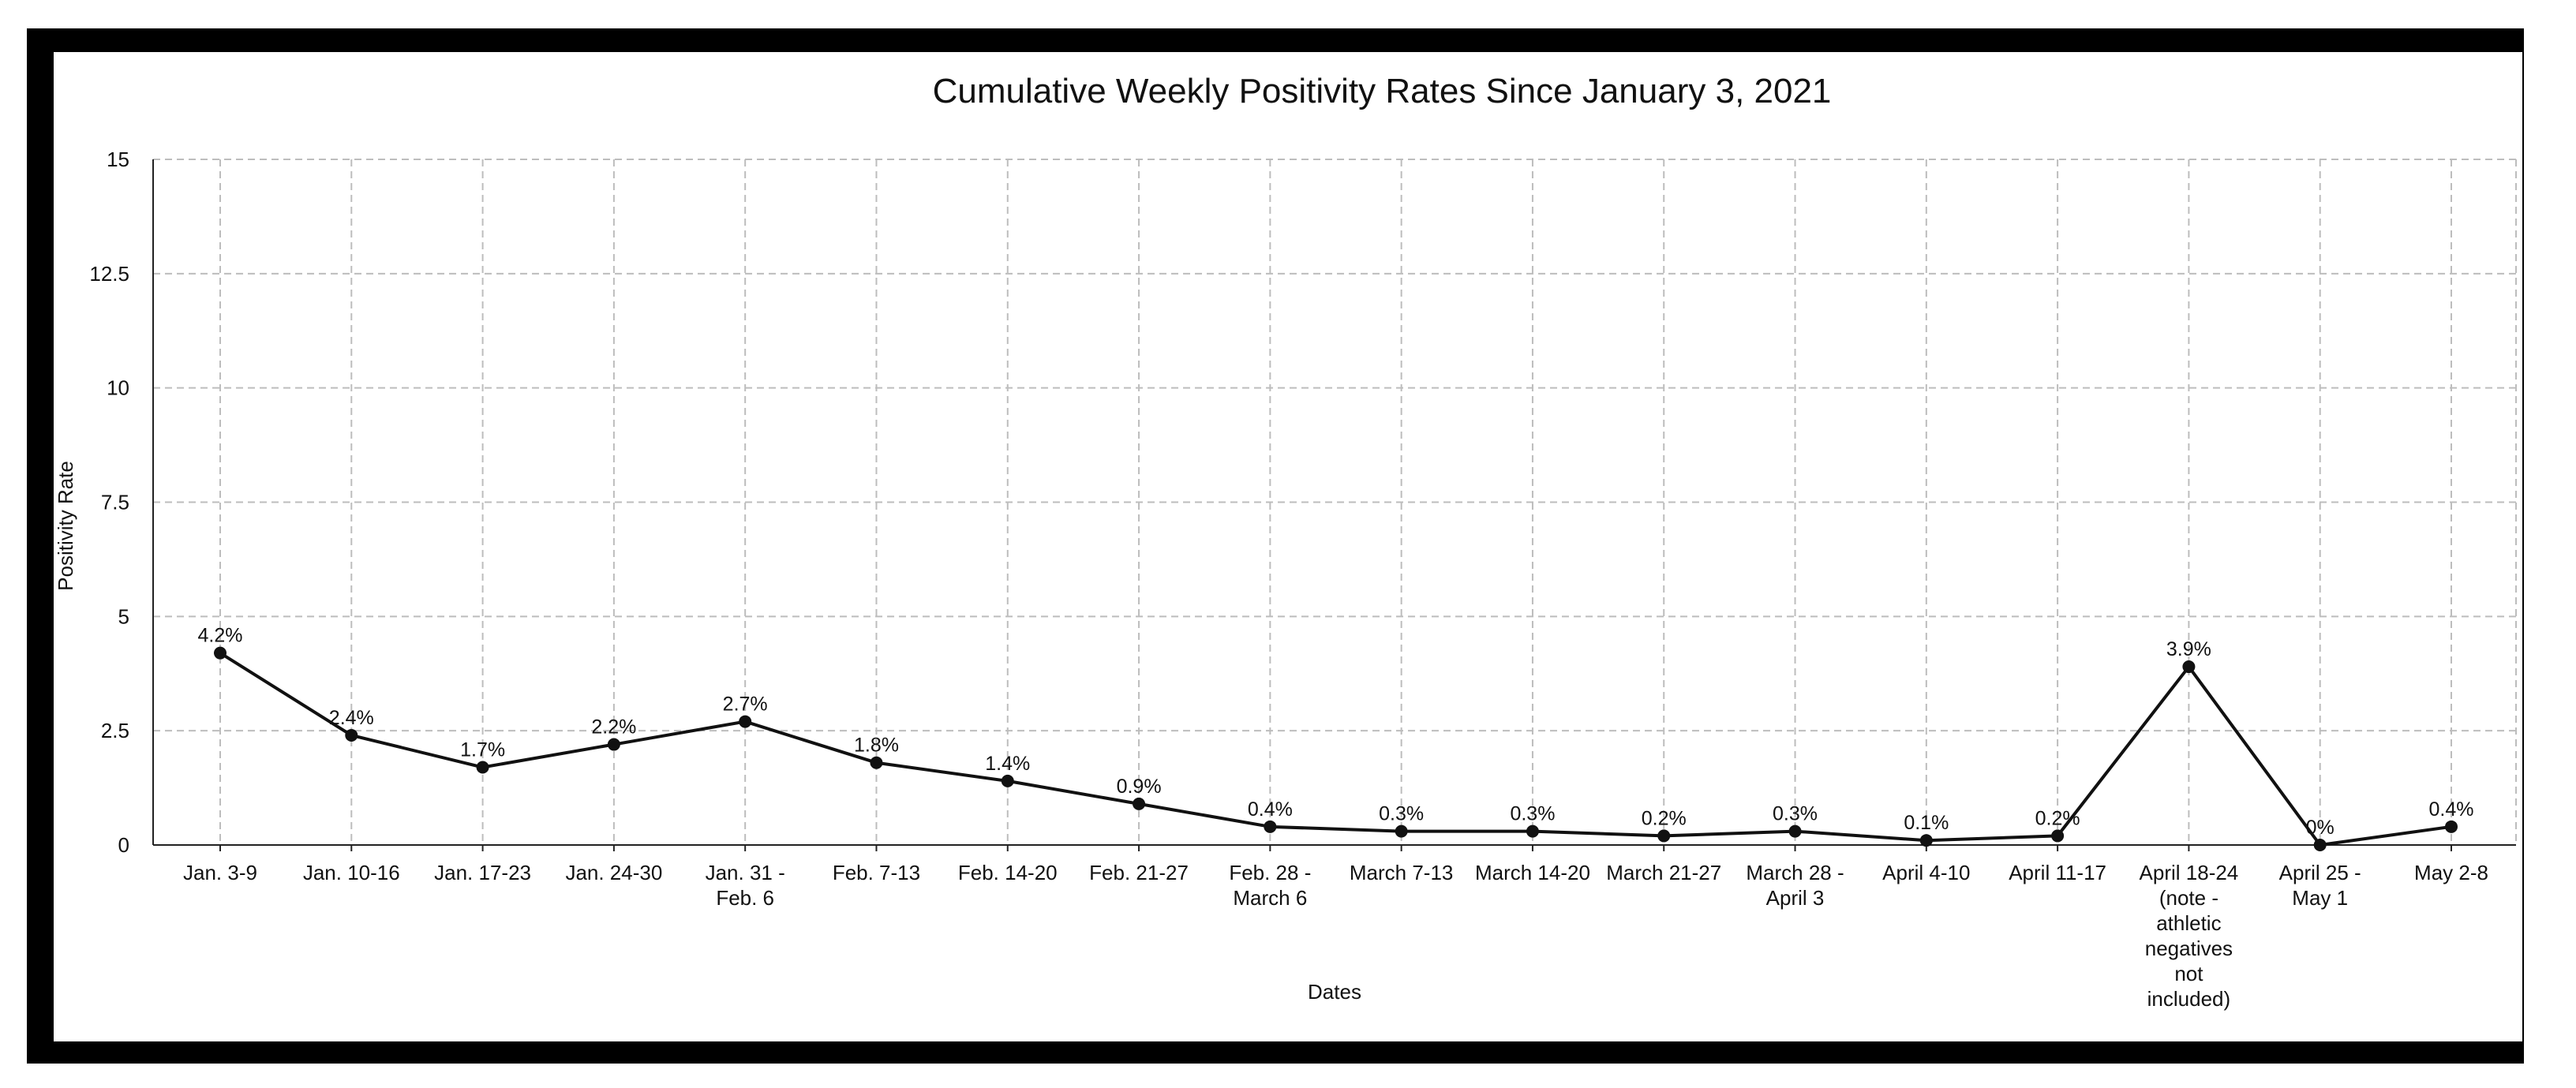  I want to click on data-label: 1.7%, so click(482, 750).